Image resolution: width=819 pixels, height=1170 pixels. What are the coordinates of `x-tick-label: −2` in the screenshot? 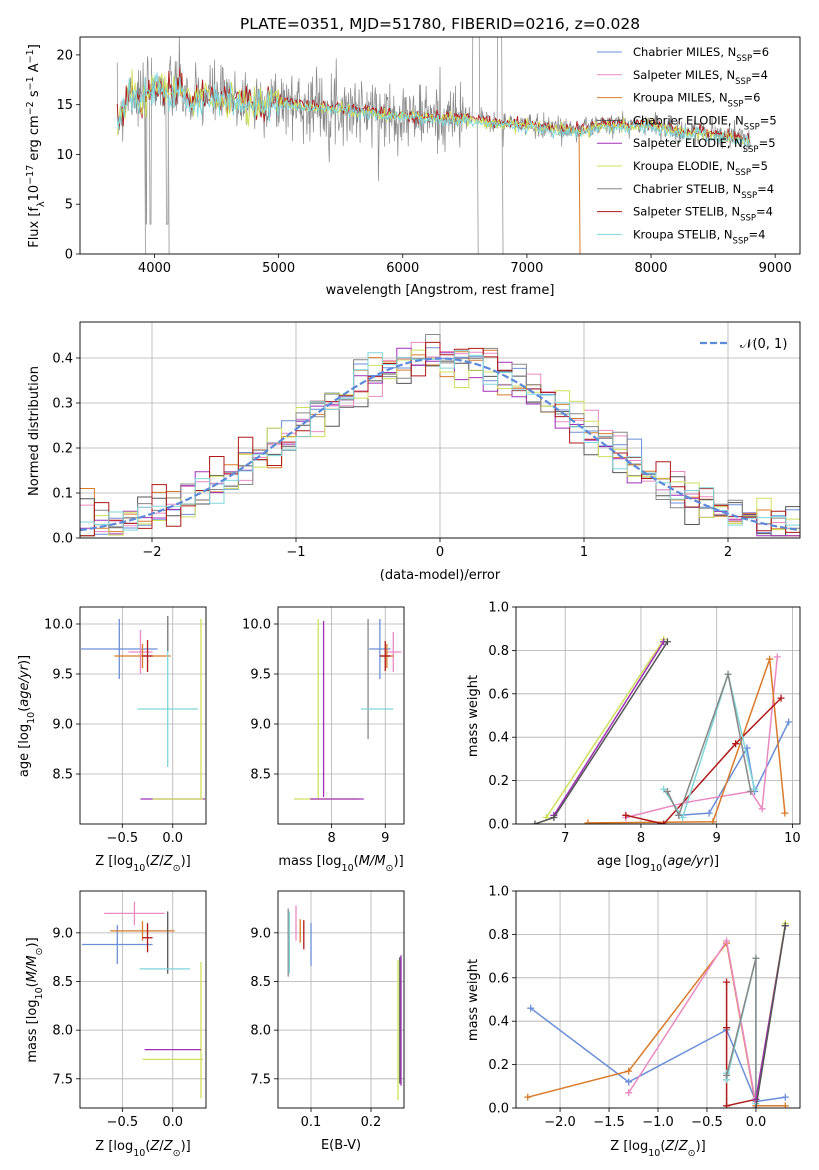 It's located at (151, 552).